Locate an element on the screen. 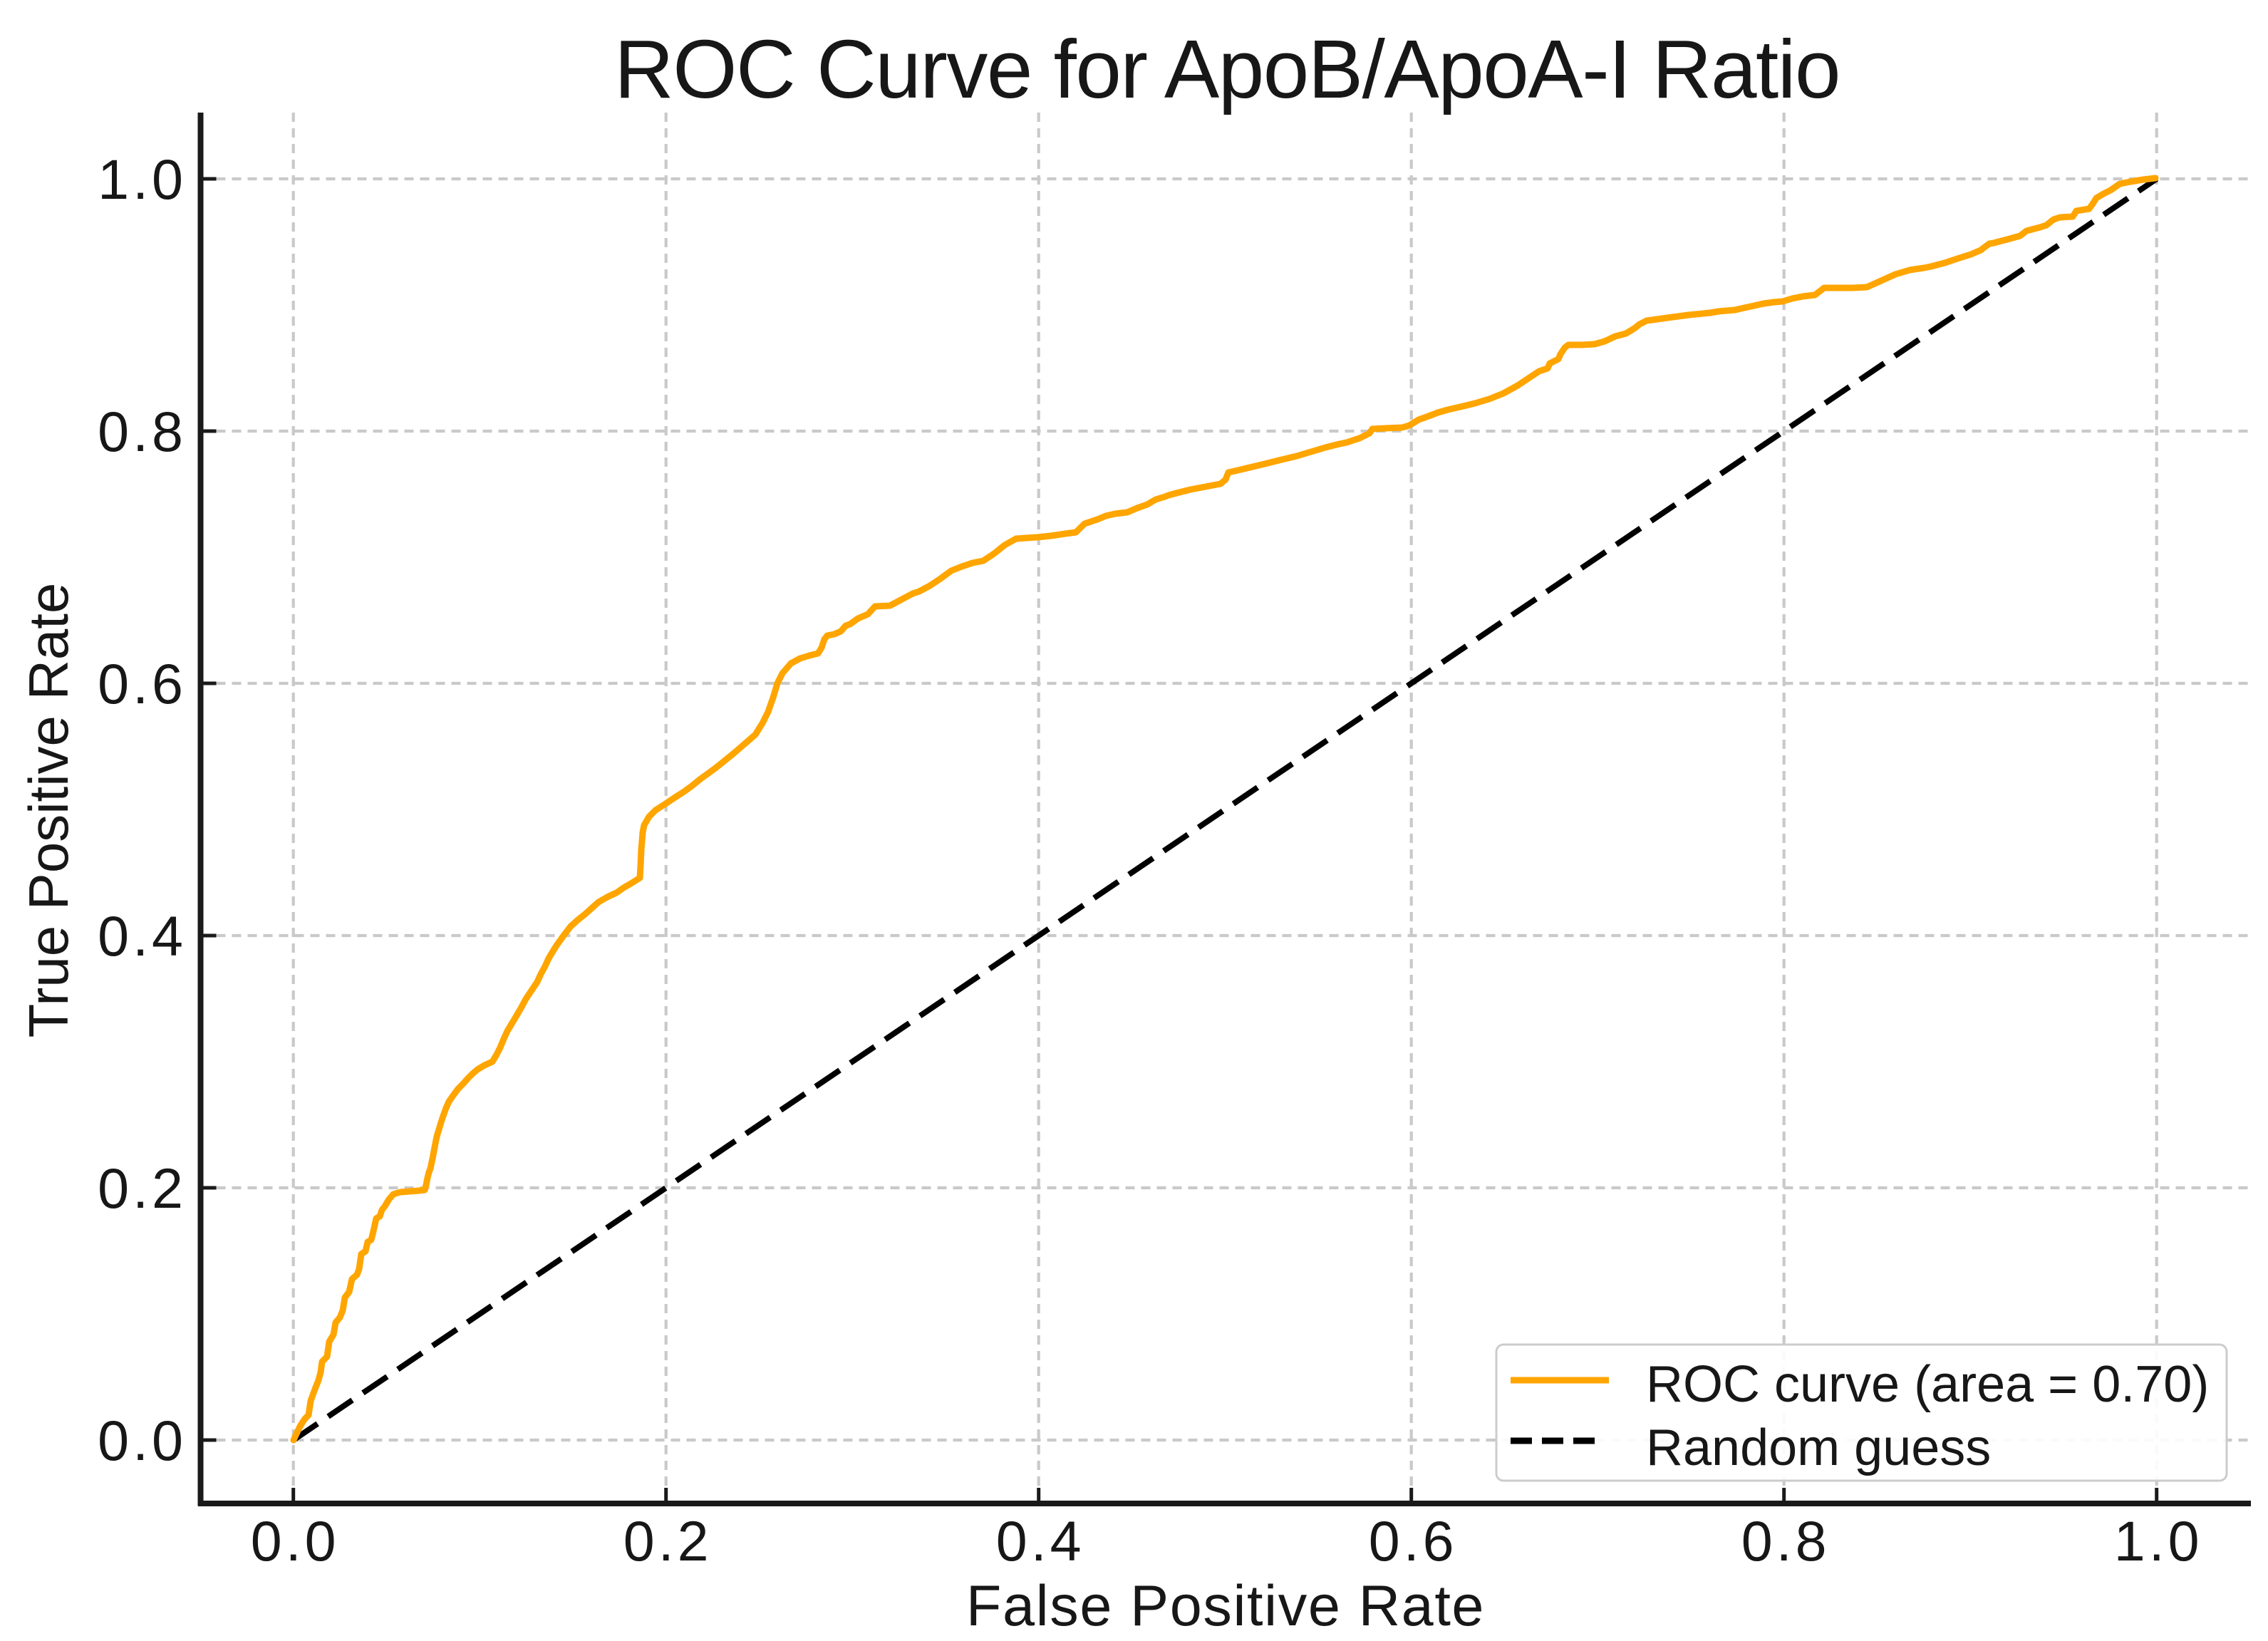  svg-text:ROC Curve for ApoB/ApoA-I Rati: ROC Curve for ApoB/ApoA-I Ratio is located at coordinates (1227, 69).